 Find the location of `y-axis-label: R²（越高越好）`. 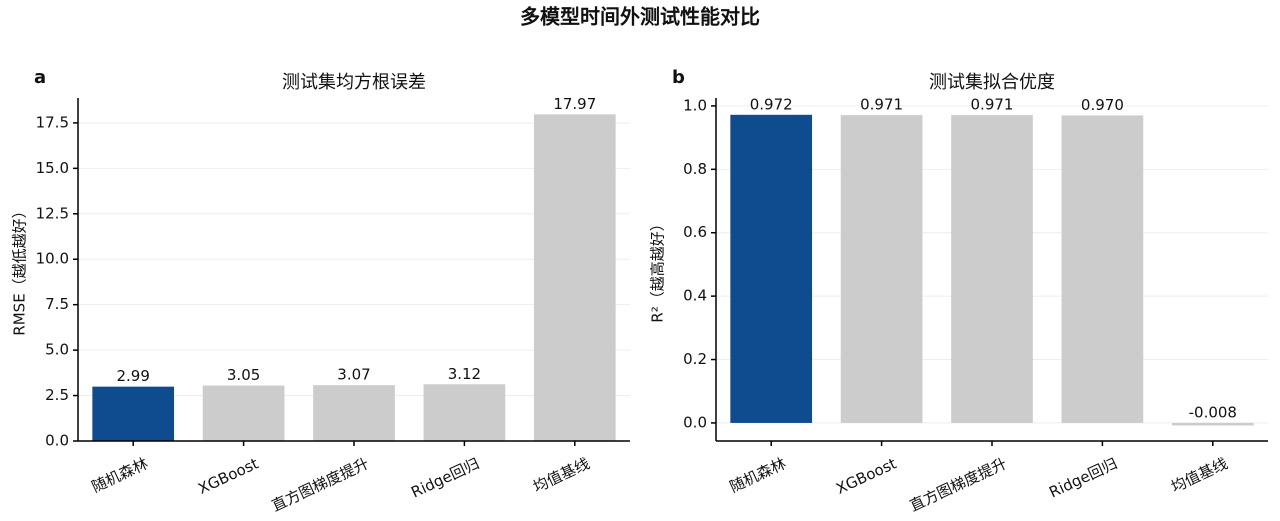

y-axis-label: R²（越高越好） is located at coordinates (658, 269).